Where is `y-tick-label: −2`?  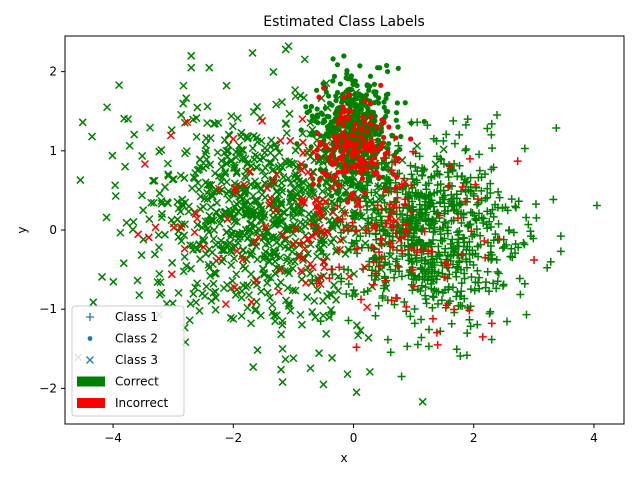
y-tick-label: −2 is located at coordinates (48, 388).